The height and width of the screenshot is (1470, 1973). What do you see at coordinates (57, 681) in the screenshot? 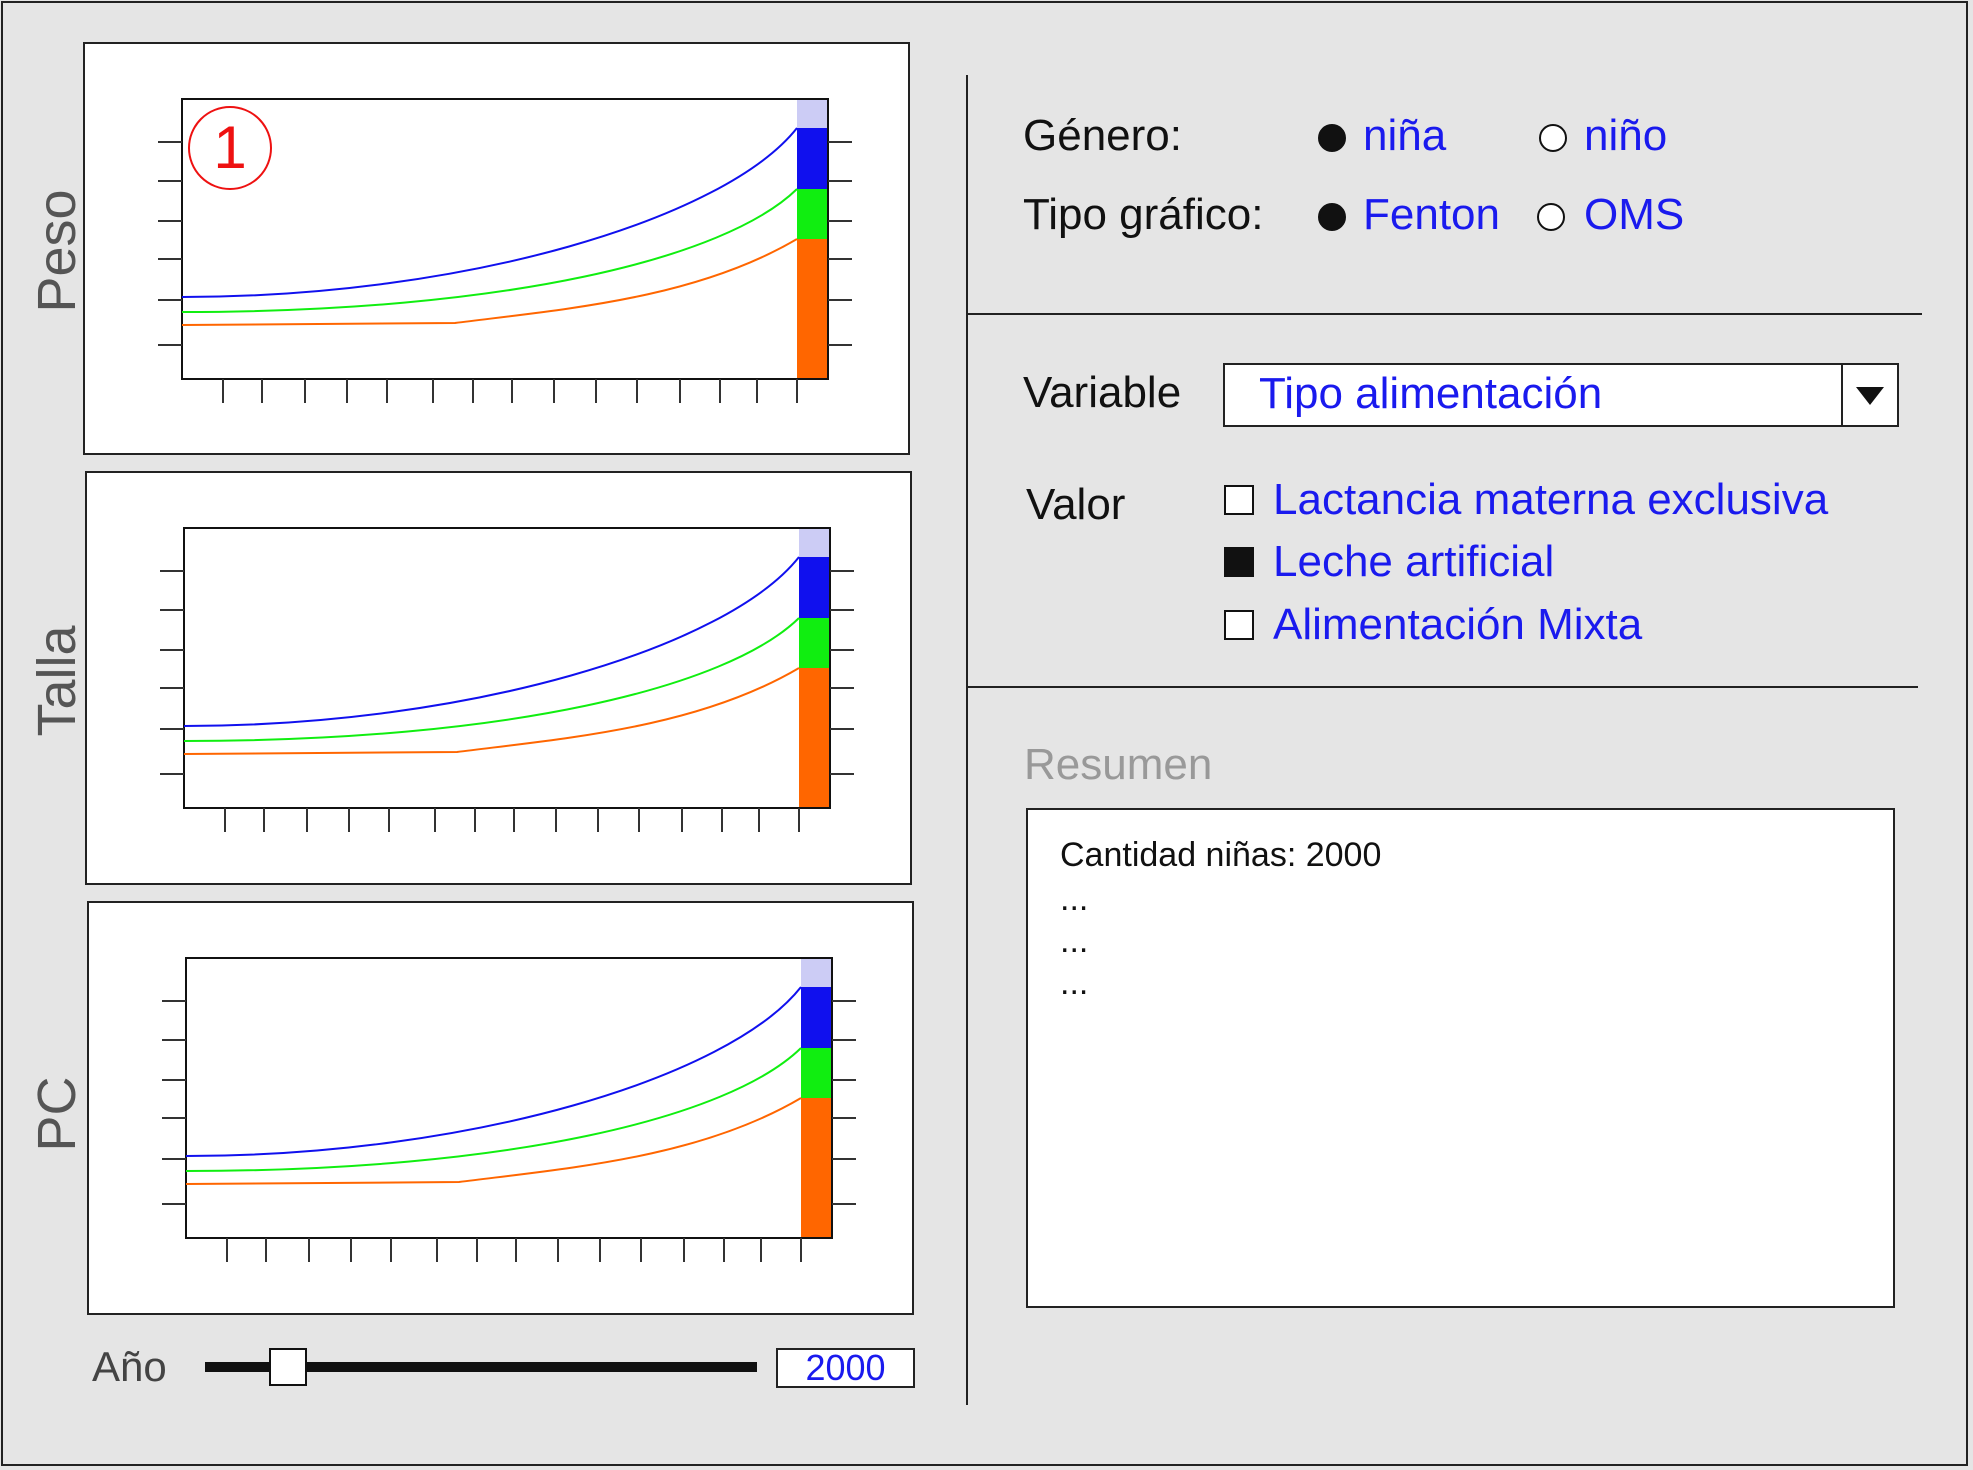
I see `chart-label-talla: Talla` at bounding box center [57, 681].